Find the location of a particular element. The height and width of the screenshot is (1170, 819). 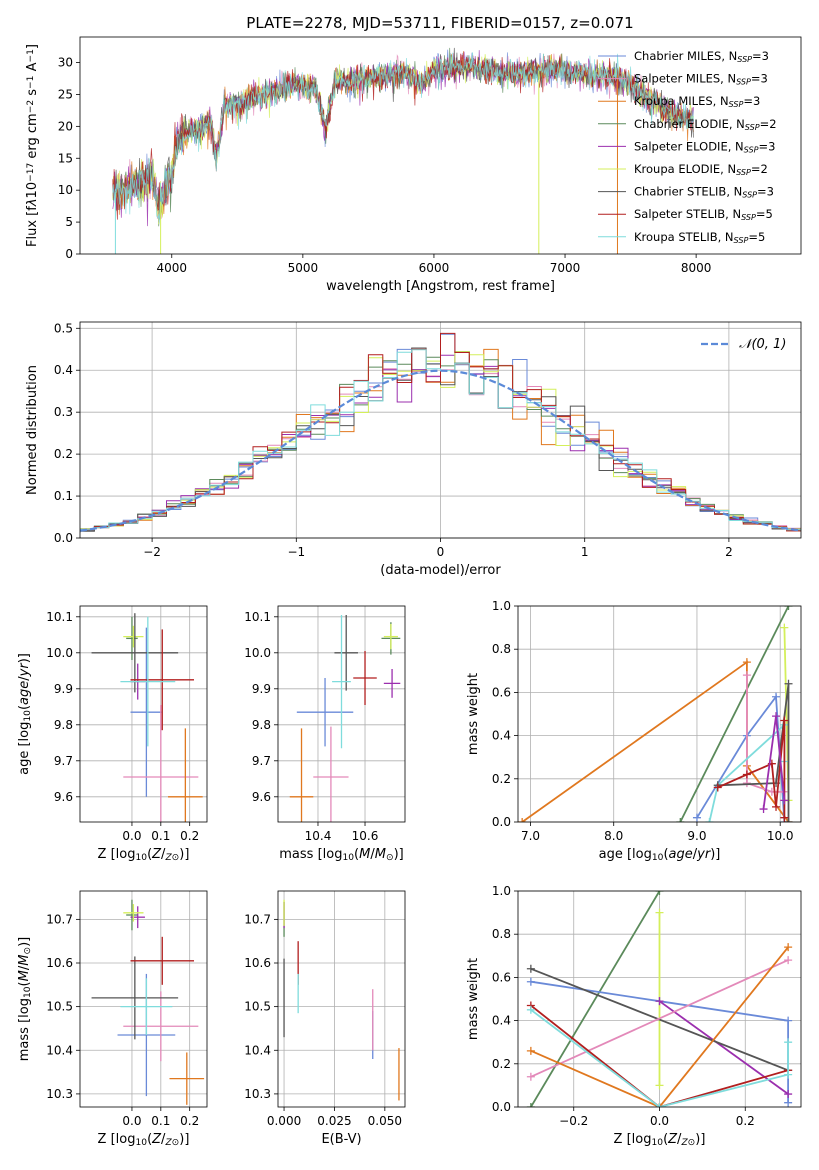

x-tick-label: 0.2 is located at coordinates (189, 1121).